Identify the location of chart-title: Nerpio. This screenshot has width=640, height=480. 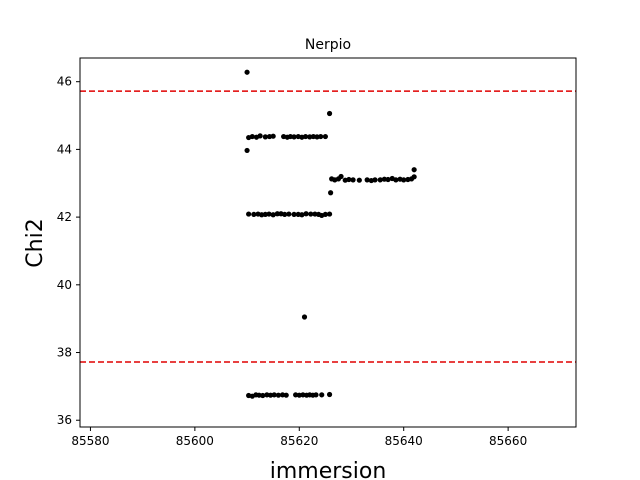
(328, 45).